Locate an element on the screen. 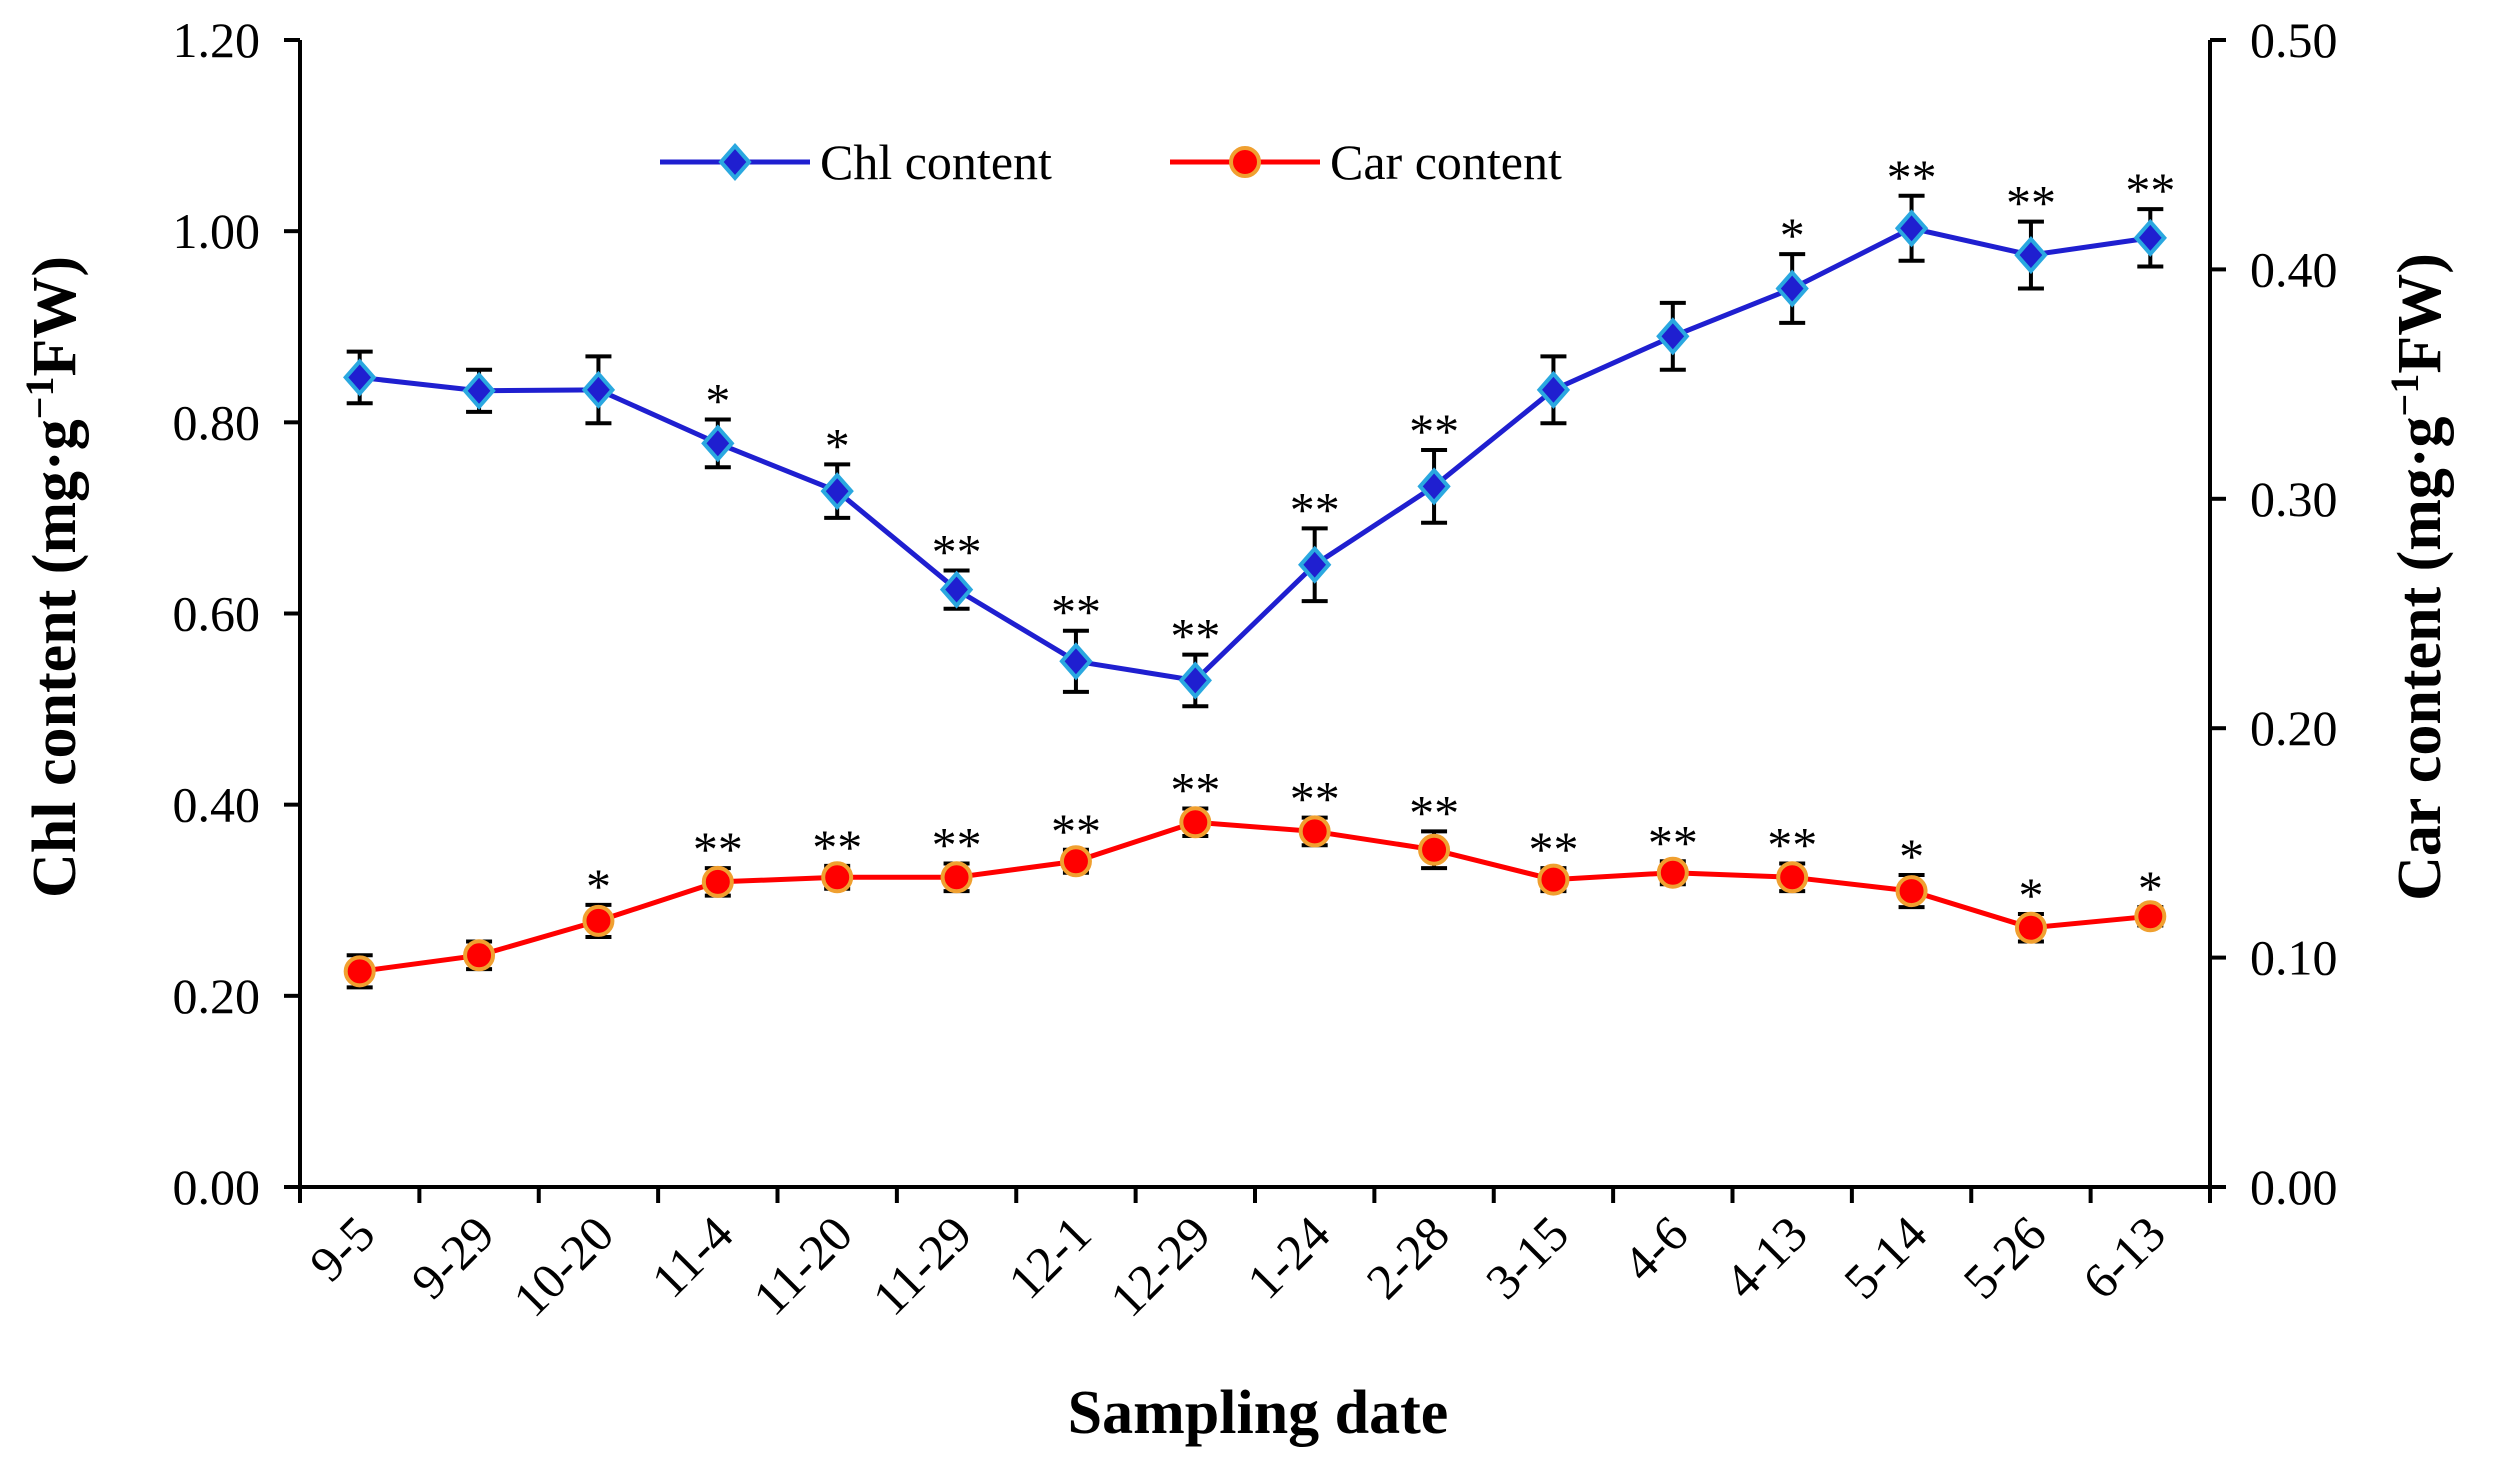 Image resolution: width=2495 pixels, height=1466 pixels. left-y-axis-title-end: FW) is located at coordinates (55, 316).